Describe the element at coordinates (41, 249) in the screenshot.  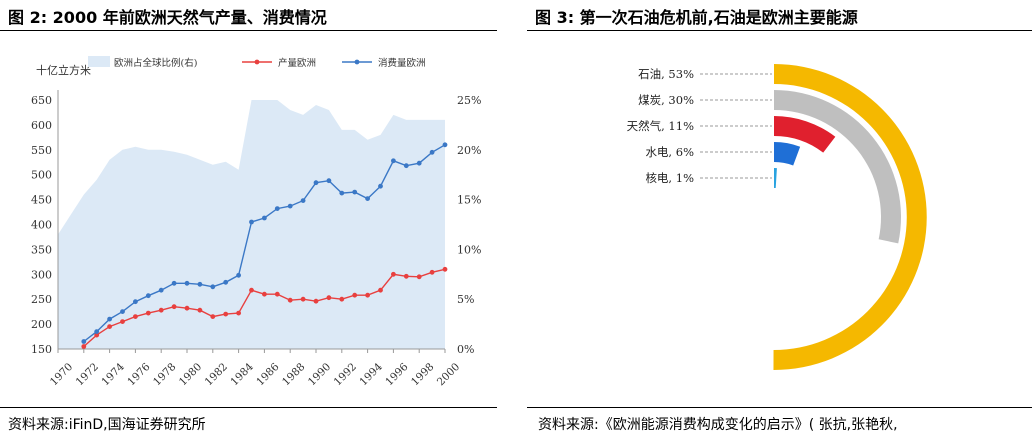
I see `y-tick-label: 350` at that location.